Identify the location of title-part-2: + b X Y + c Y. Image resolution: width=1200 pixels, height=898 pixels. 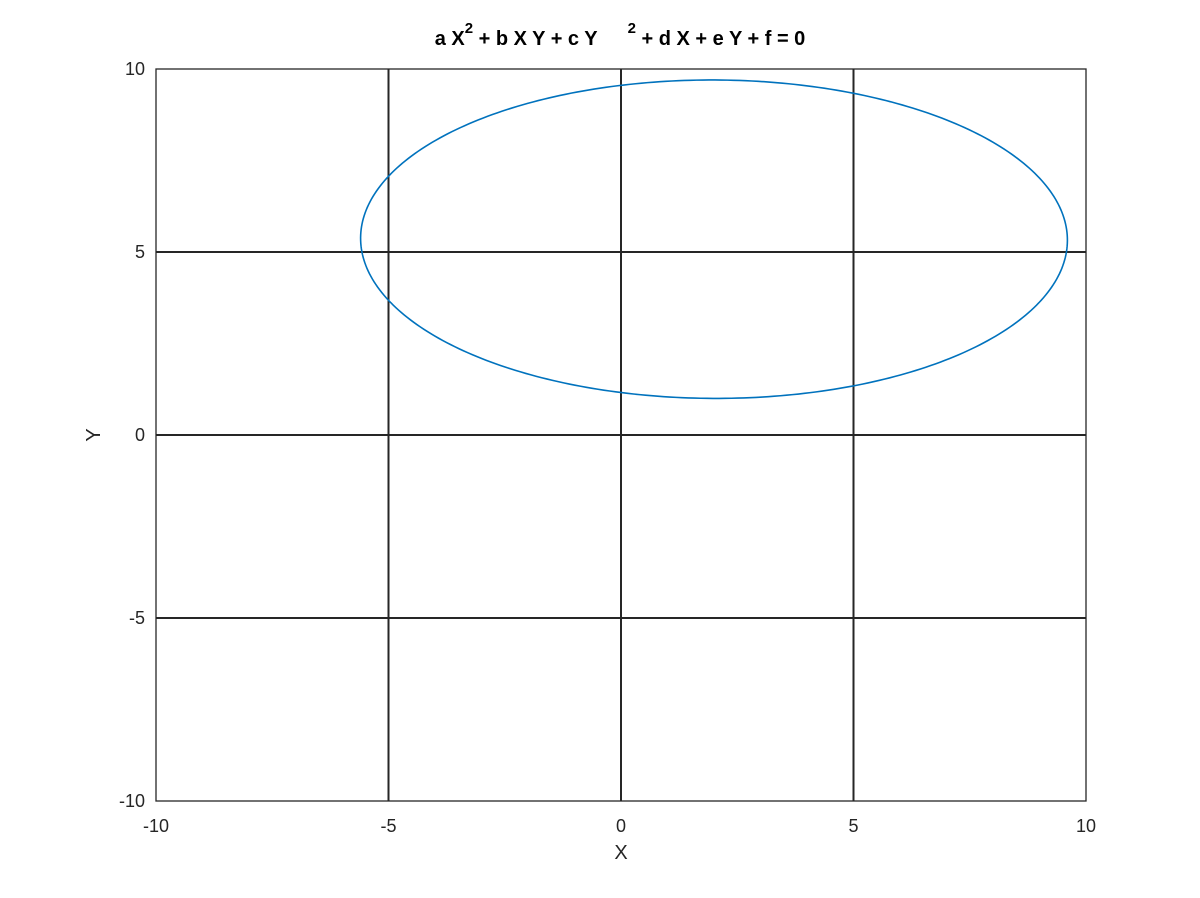
(535, 39).